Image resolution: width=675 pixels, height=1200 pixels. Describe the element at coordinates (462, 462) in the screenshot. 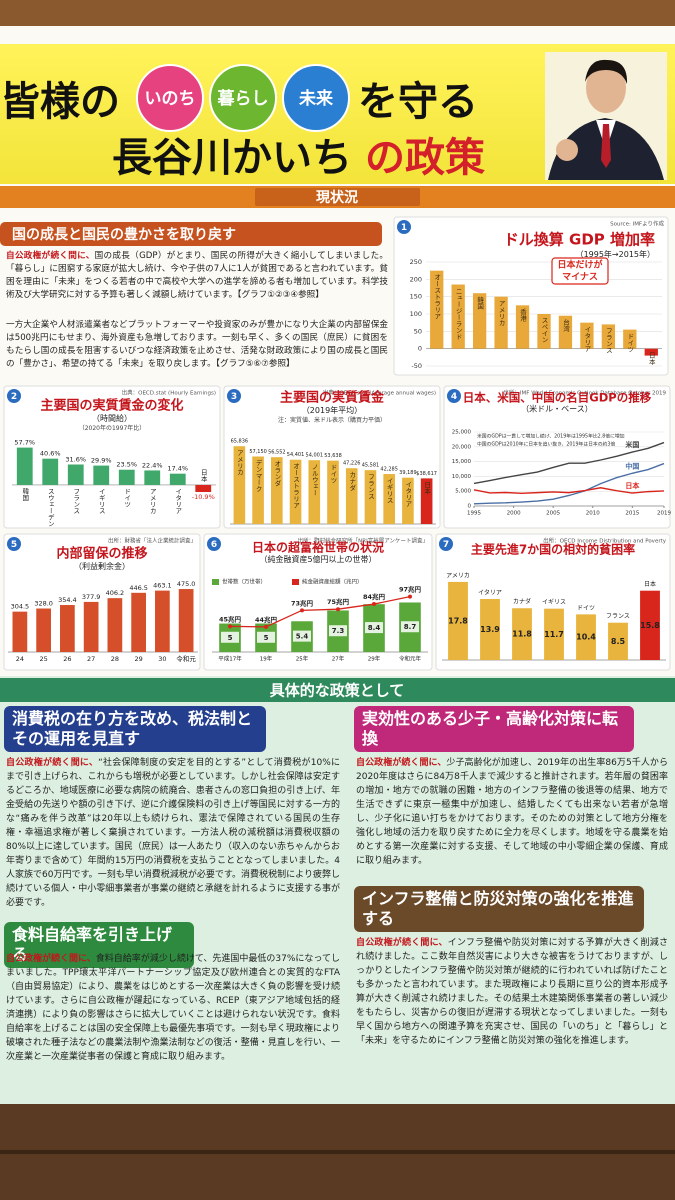

I see `y-tick-label: 15,000` at that location.